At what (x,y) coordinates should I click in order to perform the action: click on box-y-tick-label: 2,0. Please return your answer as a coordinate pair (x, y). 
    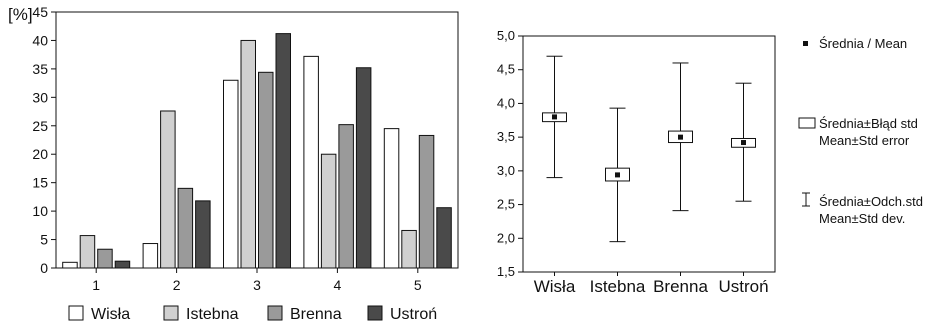
    Looking at the image, I should click on (506, 237).